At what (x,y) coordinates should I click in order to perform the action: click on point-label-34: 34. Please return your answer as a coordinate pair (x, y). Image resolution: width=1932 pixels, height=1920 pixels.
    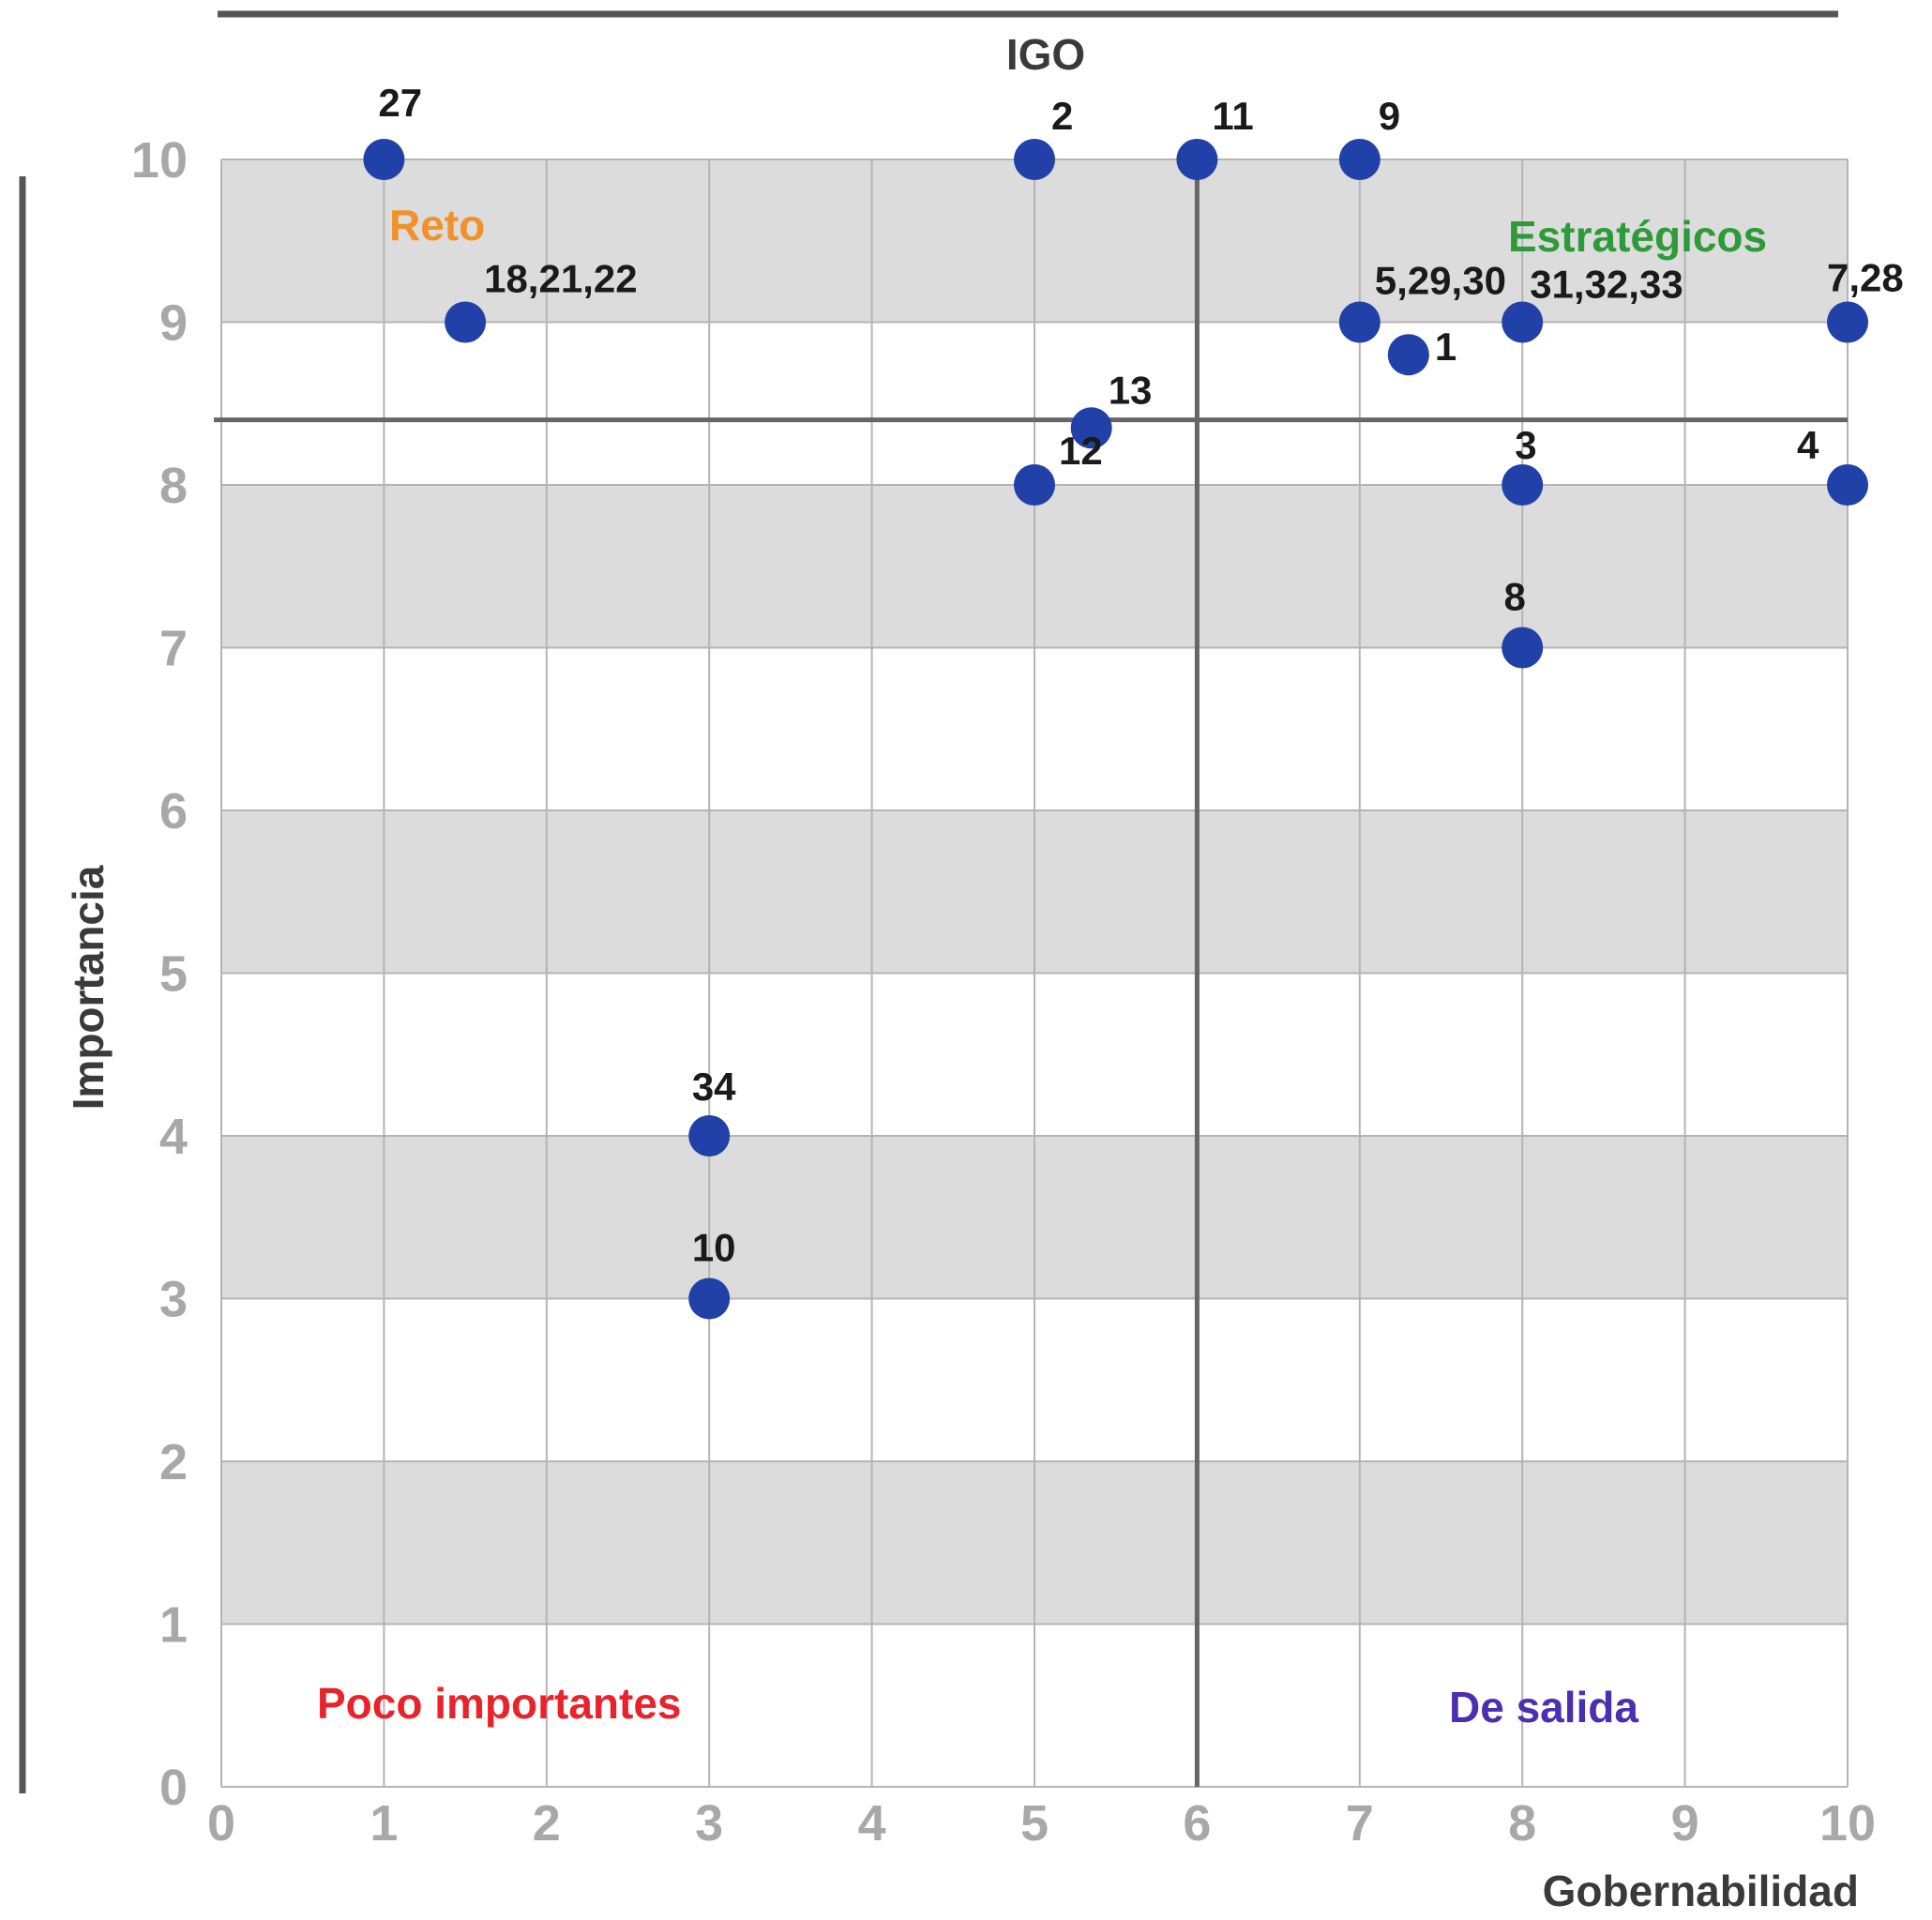
    Looking at the image, I should click on (714, 1087).